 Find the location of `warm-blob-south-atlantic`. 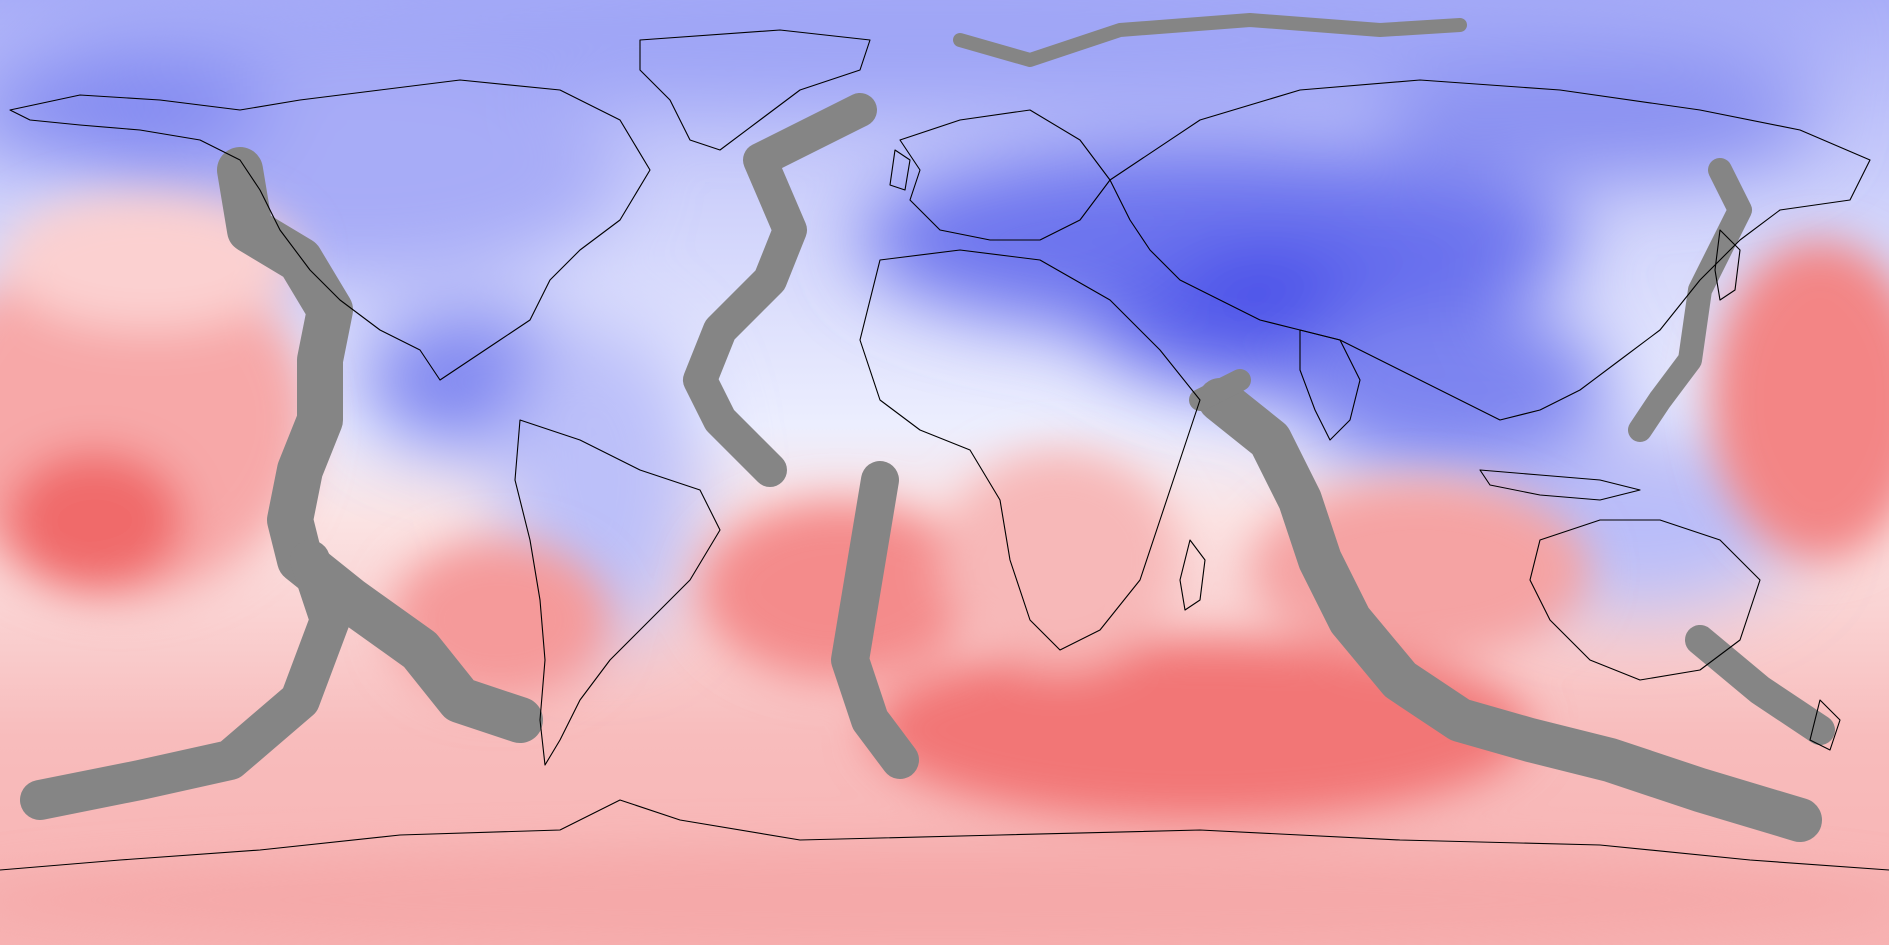

warm-blob-south-atlantic is located at coordinates (840, 590).